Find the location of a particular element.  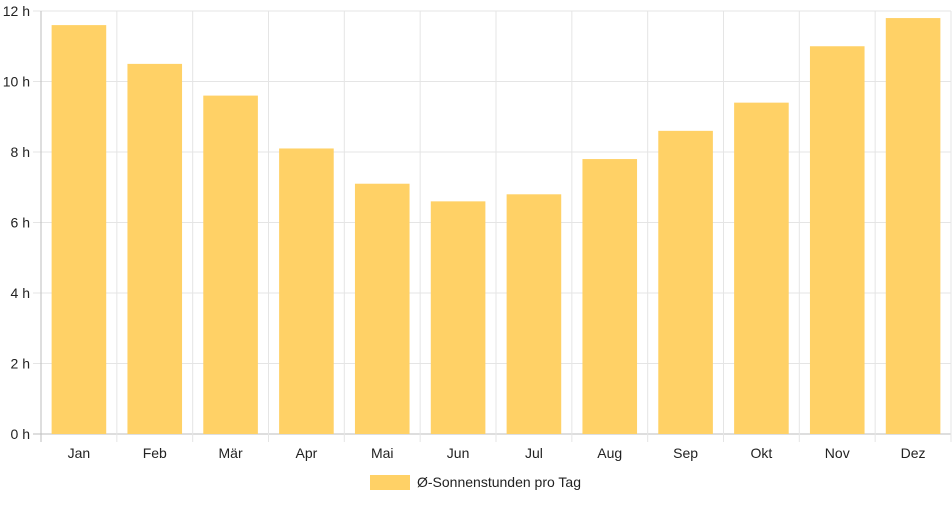

x-tick-label: Feb is located at coordinates (155, 453).